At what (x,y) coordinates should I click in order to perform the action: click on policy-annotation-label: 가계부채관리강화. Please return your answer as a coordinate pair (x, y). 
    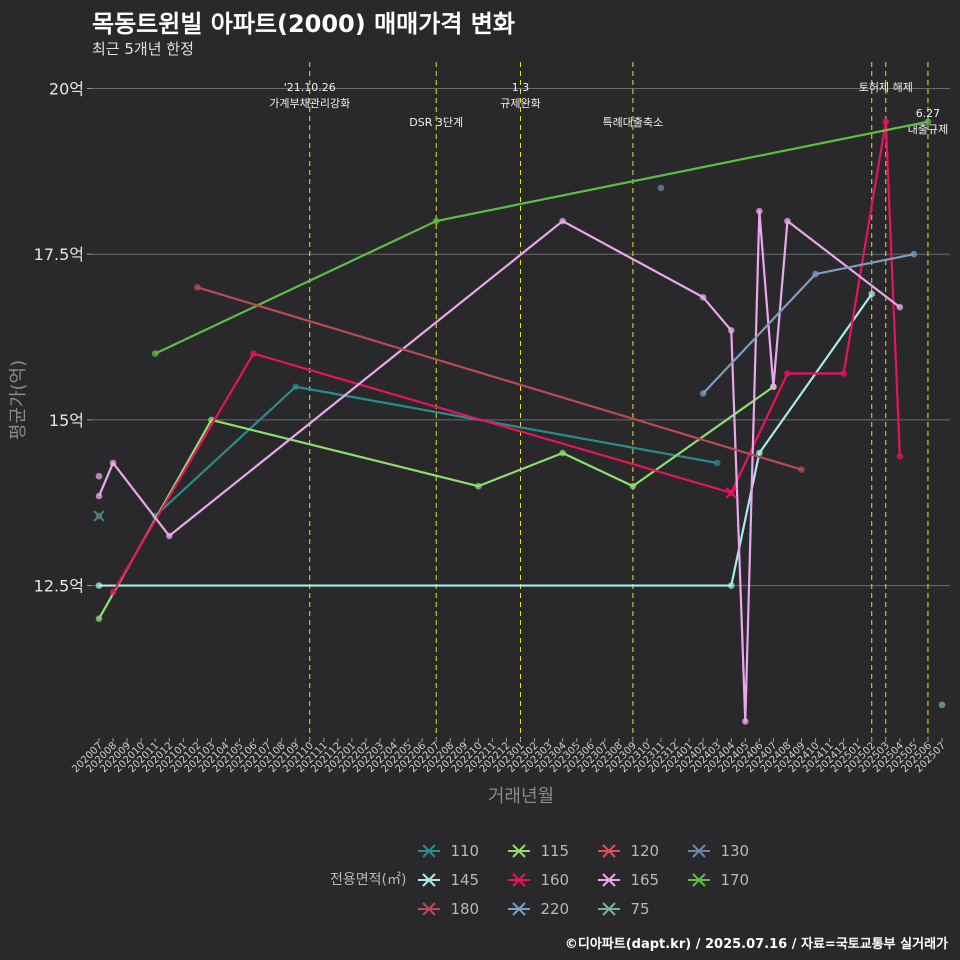
    Looking at the image, I should click on (309, 103).